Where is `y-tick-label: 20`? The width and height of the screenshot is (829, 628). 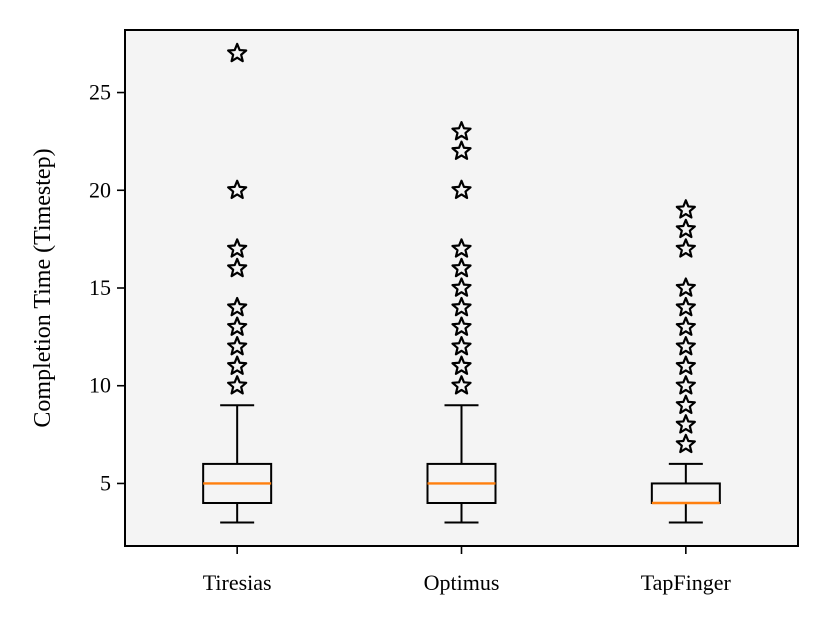 y-tick-label: 20 is located at coordinates (100, 189).